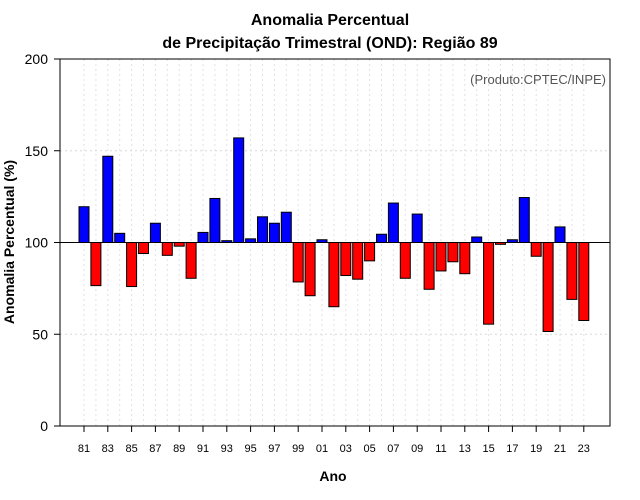 The height and width of the screenshot is (500, 640). I want to click on x-tick-label: 89, so click(179, 449).